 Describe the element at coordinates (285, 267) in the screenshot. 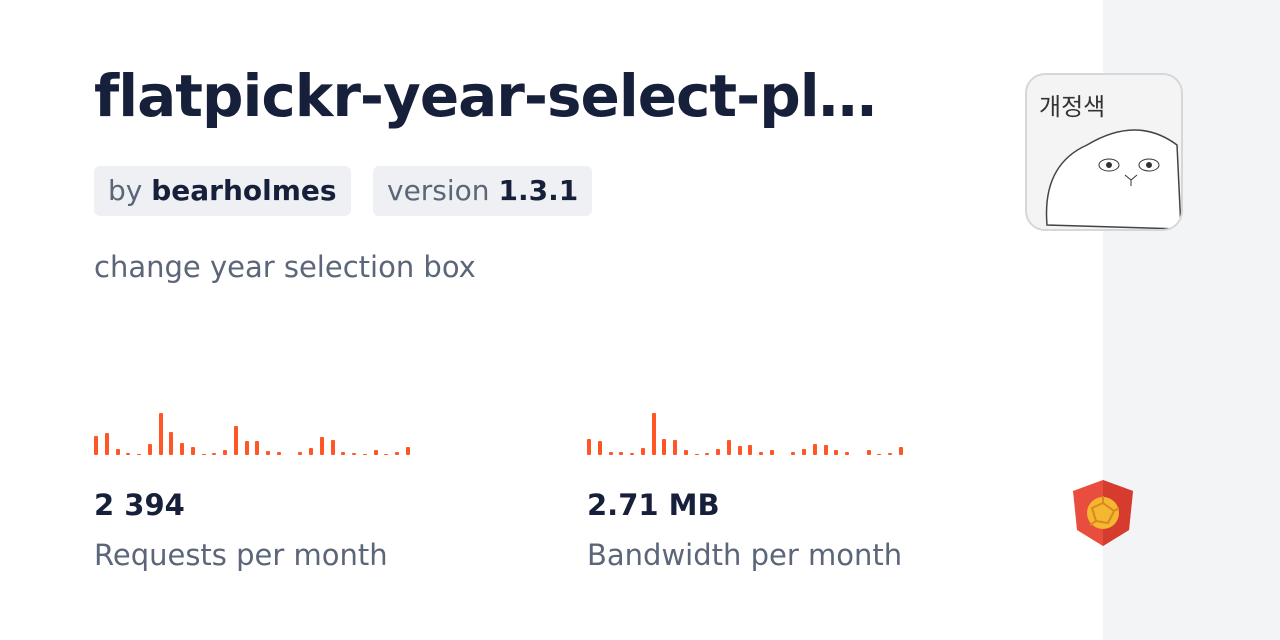

I see `package-description: change year selection box` at that location.